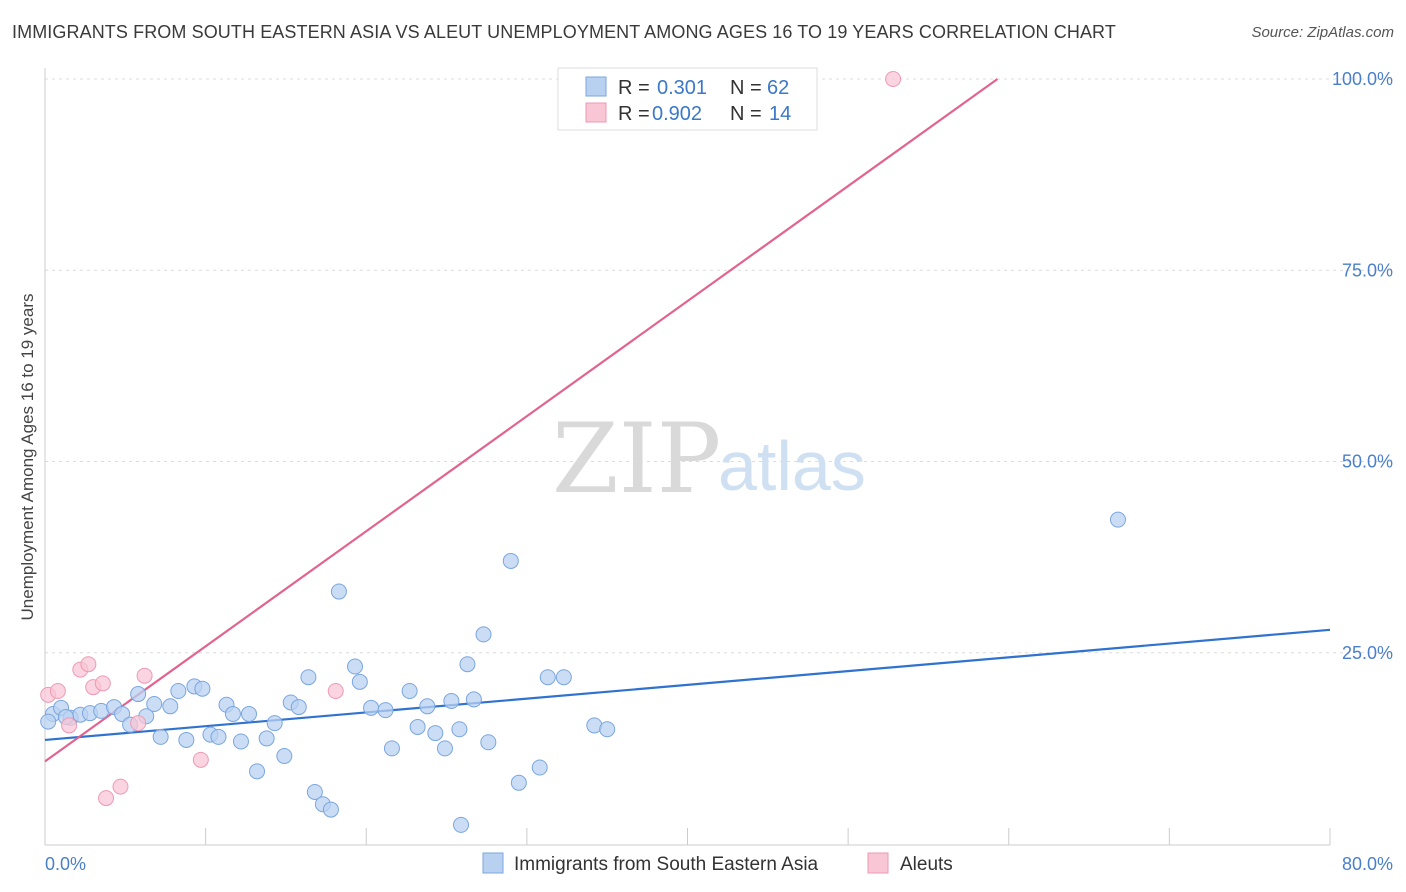  I want to click on x-tick-label: 80.0%, so click(1367, 864).